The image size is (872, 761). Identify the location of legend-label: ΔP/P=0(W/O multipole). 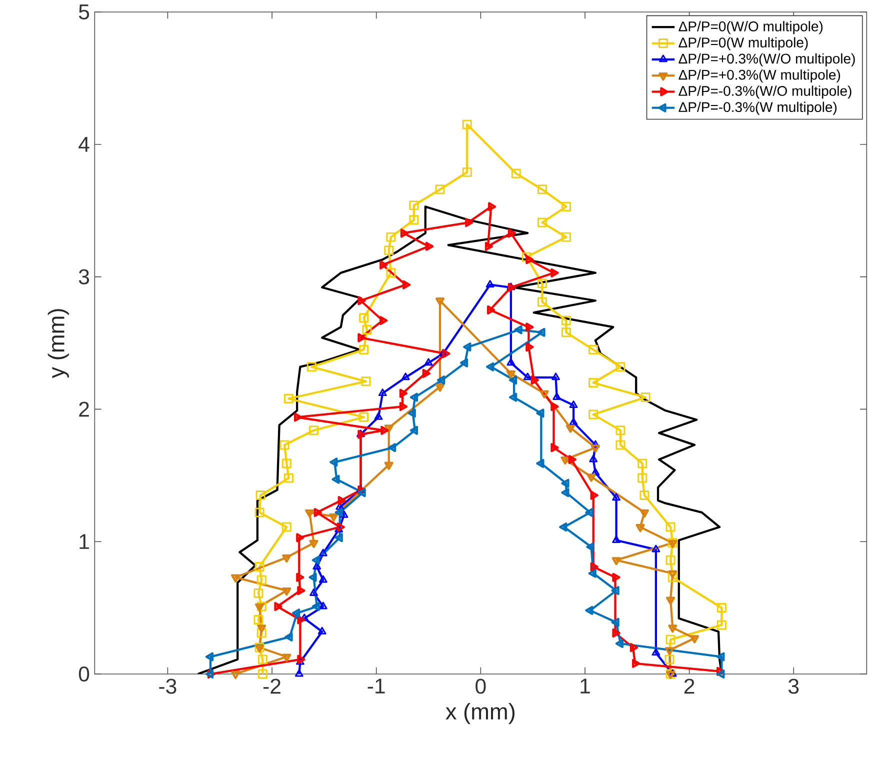
(750, 27).